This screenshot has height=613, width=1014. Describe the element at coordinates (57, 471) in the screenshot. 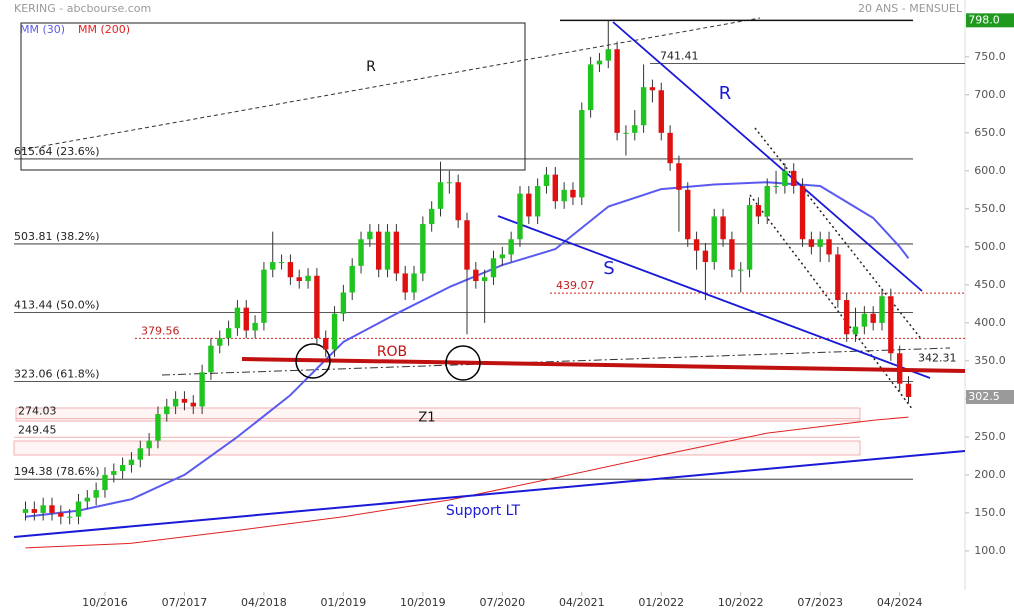

I see `level-label: 194.38 (78.6%)` at that location.